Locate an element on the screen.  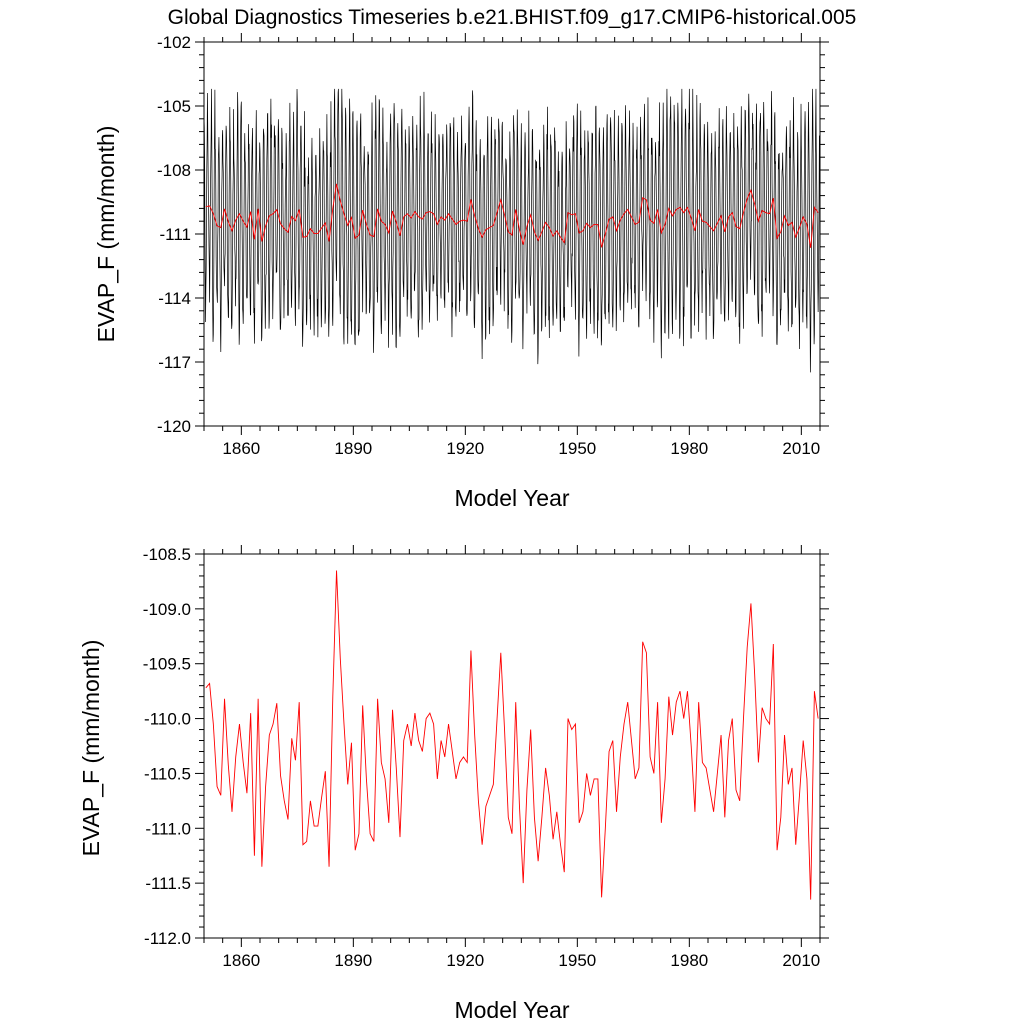
y-tick-label: -114 is located at coordinates (174, 298).